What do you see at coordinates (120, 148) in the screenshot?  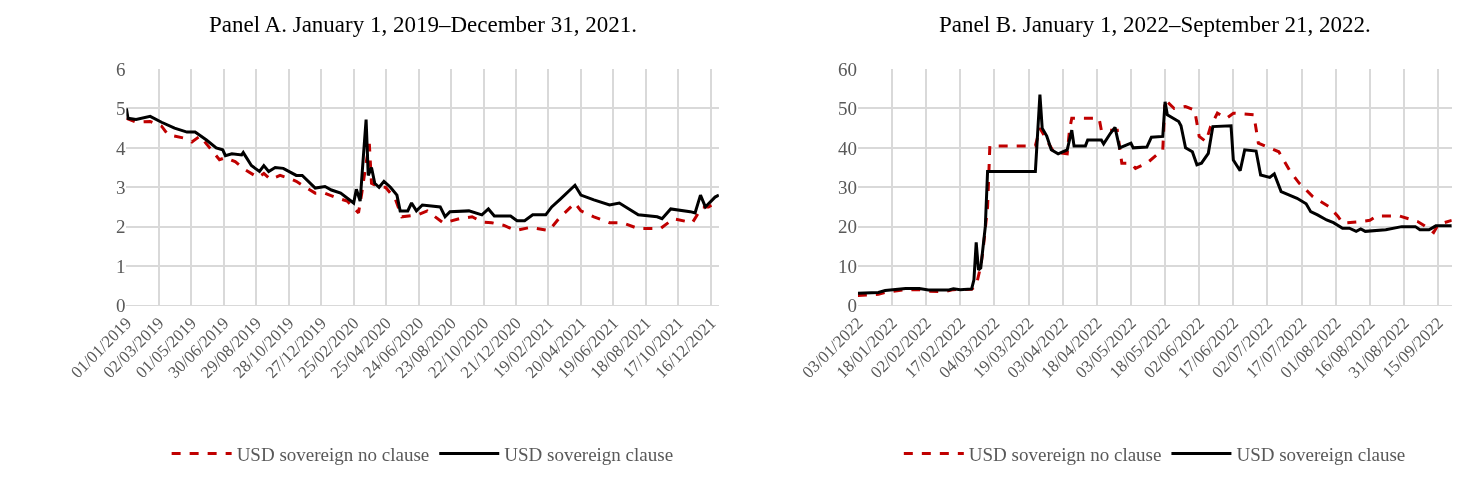 I see `y-tick-label: 4` at bounding box center [120, 148].